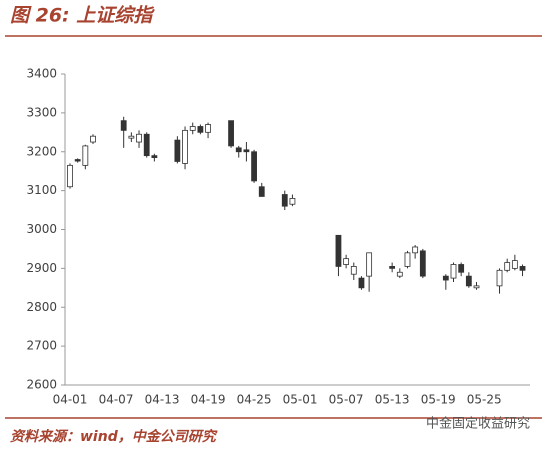 This screenshot has width=547, height=449. I want to click on y-tick-label: 3000, so click(41, 229).